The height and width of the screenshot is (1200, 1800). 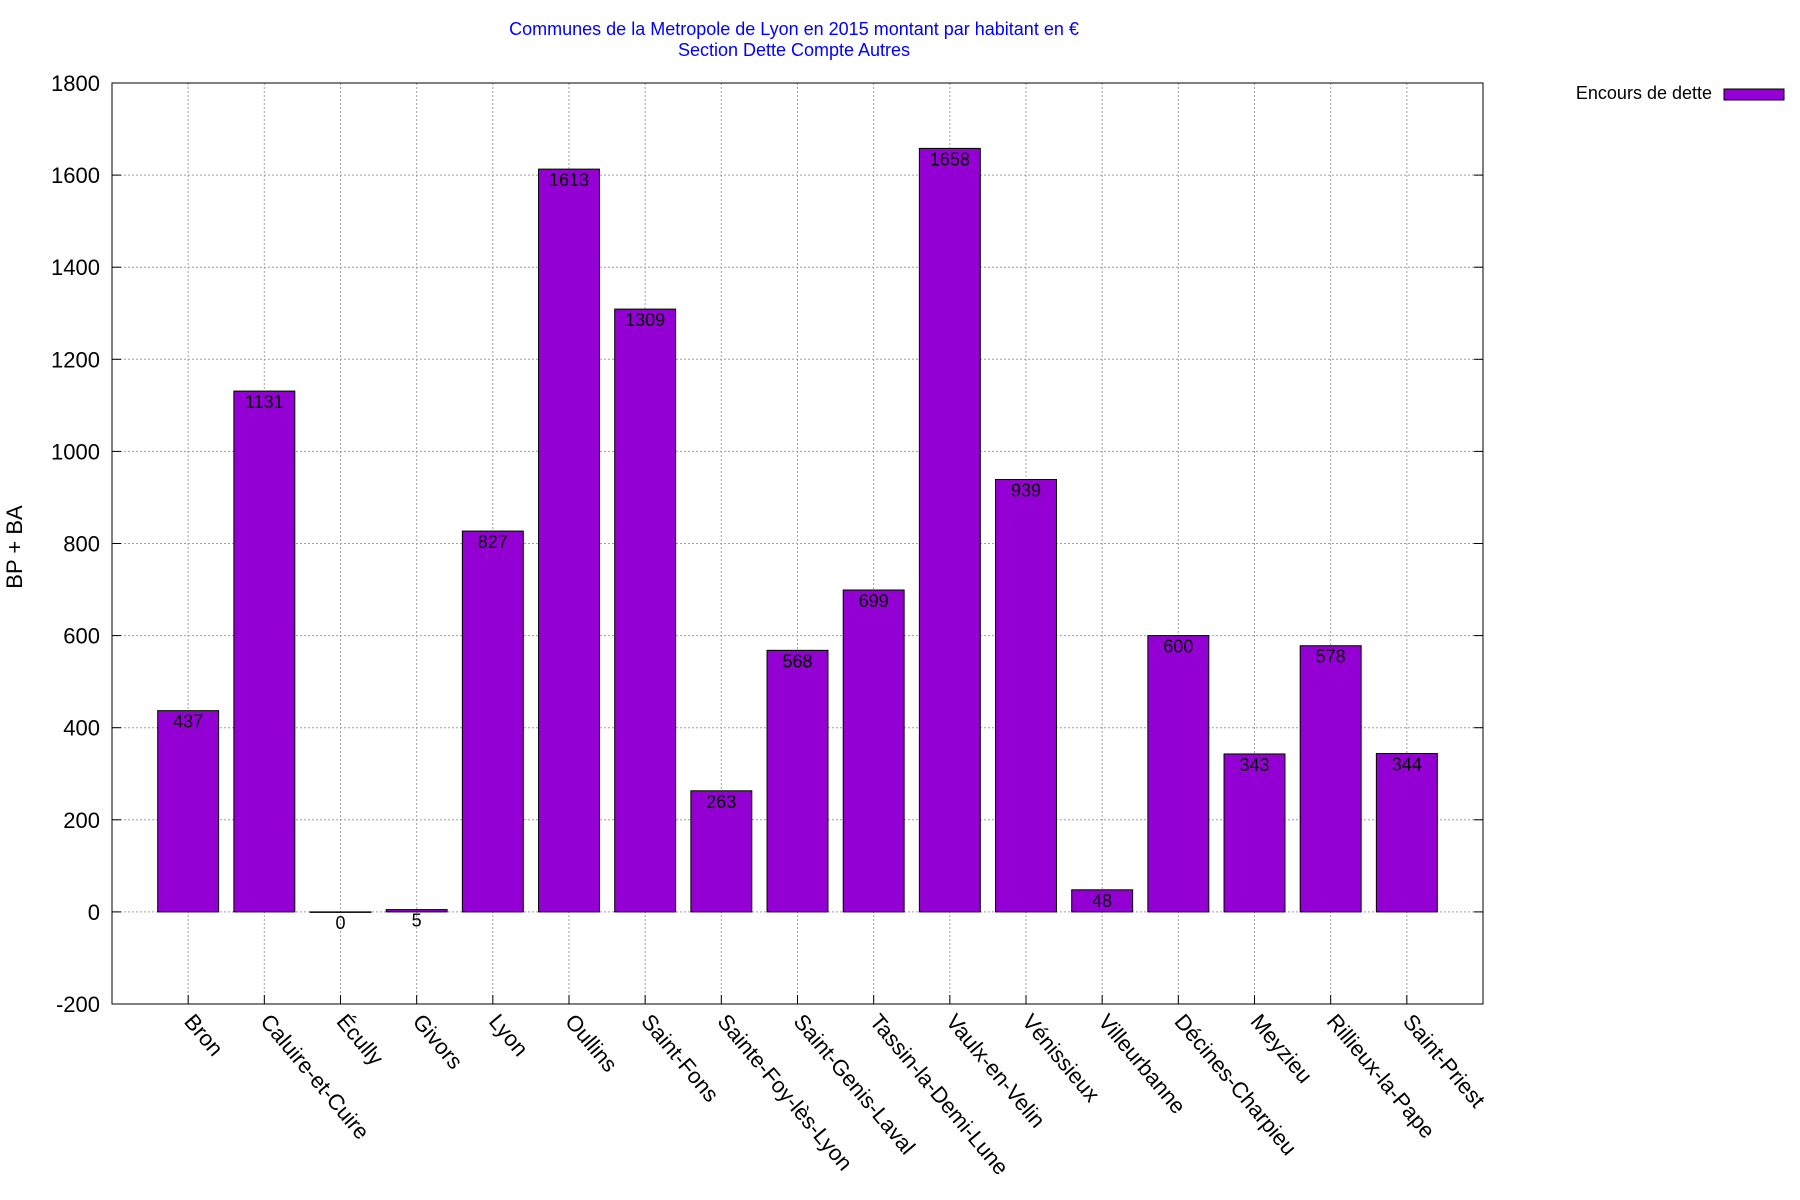 What do you see at coordinates (1254, 765) in the screenshot?
I see `data-label: 343` at bounding box center [1254, 765].